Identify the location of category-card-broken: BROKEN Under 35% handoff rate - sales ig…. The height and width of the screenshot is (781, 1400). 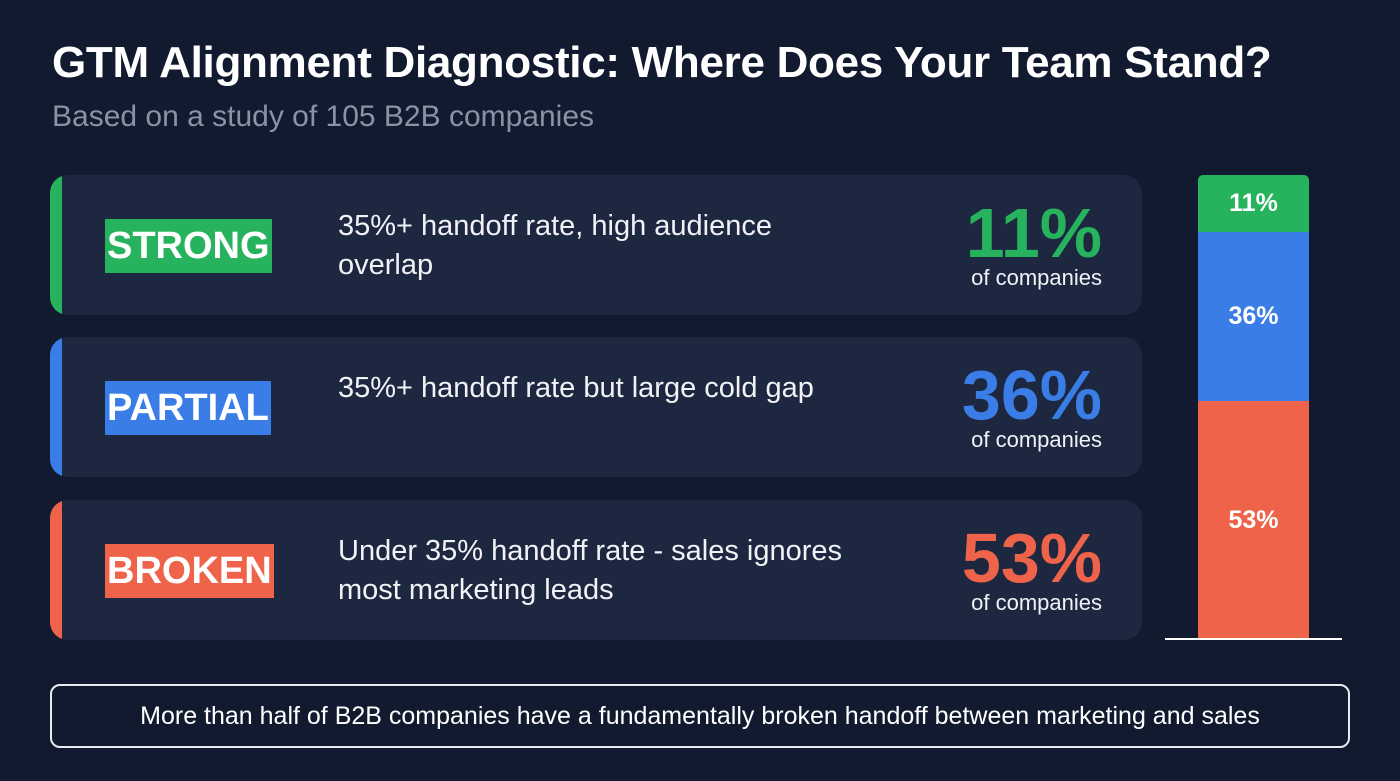
(596, 570).